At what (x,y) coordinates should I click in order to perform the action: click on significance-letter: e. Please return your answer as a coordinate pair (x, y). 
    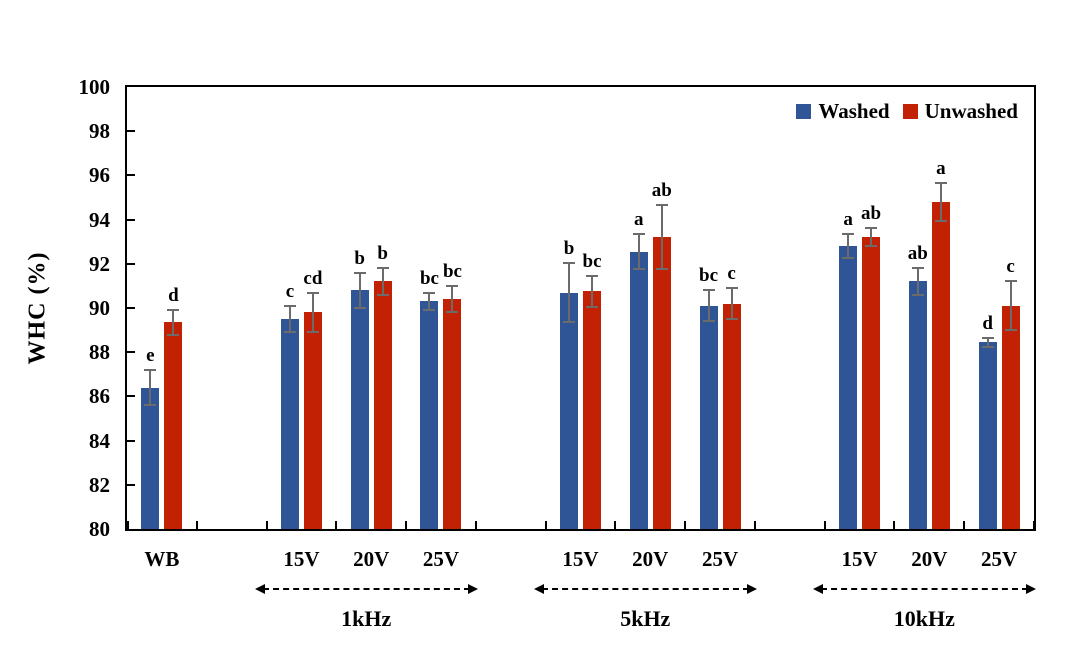
    Looking at the image, I should click on (150, 355).